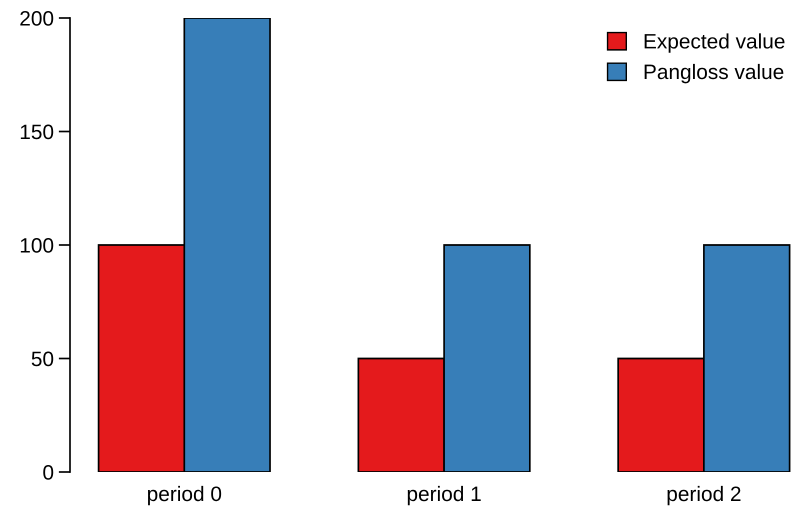 Image resolution: width=811 pixels, height=529 pixels. What do you see at coordinates (43, 359) in the screenshot?
I see `y-tick-label: 50` at bounding box center [43, 359].